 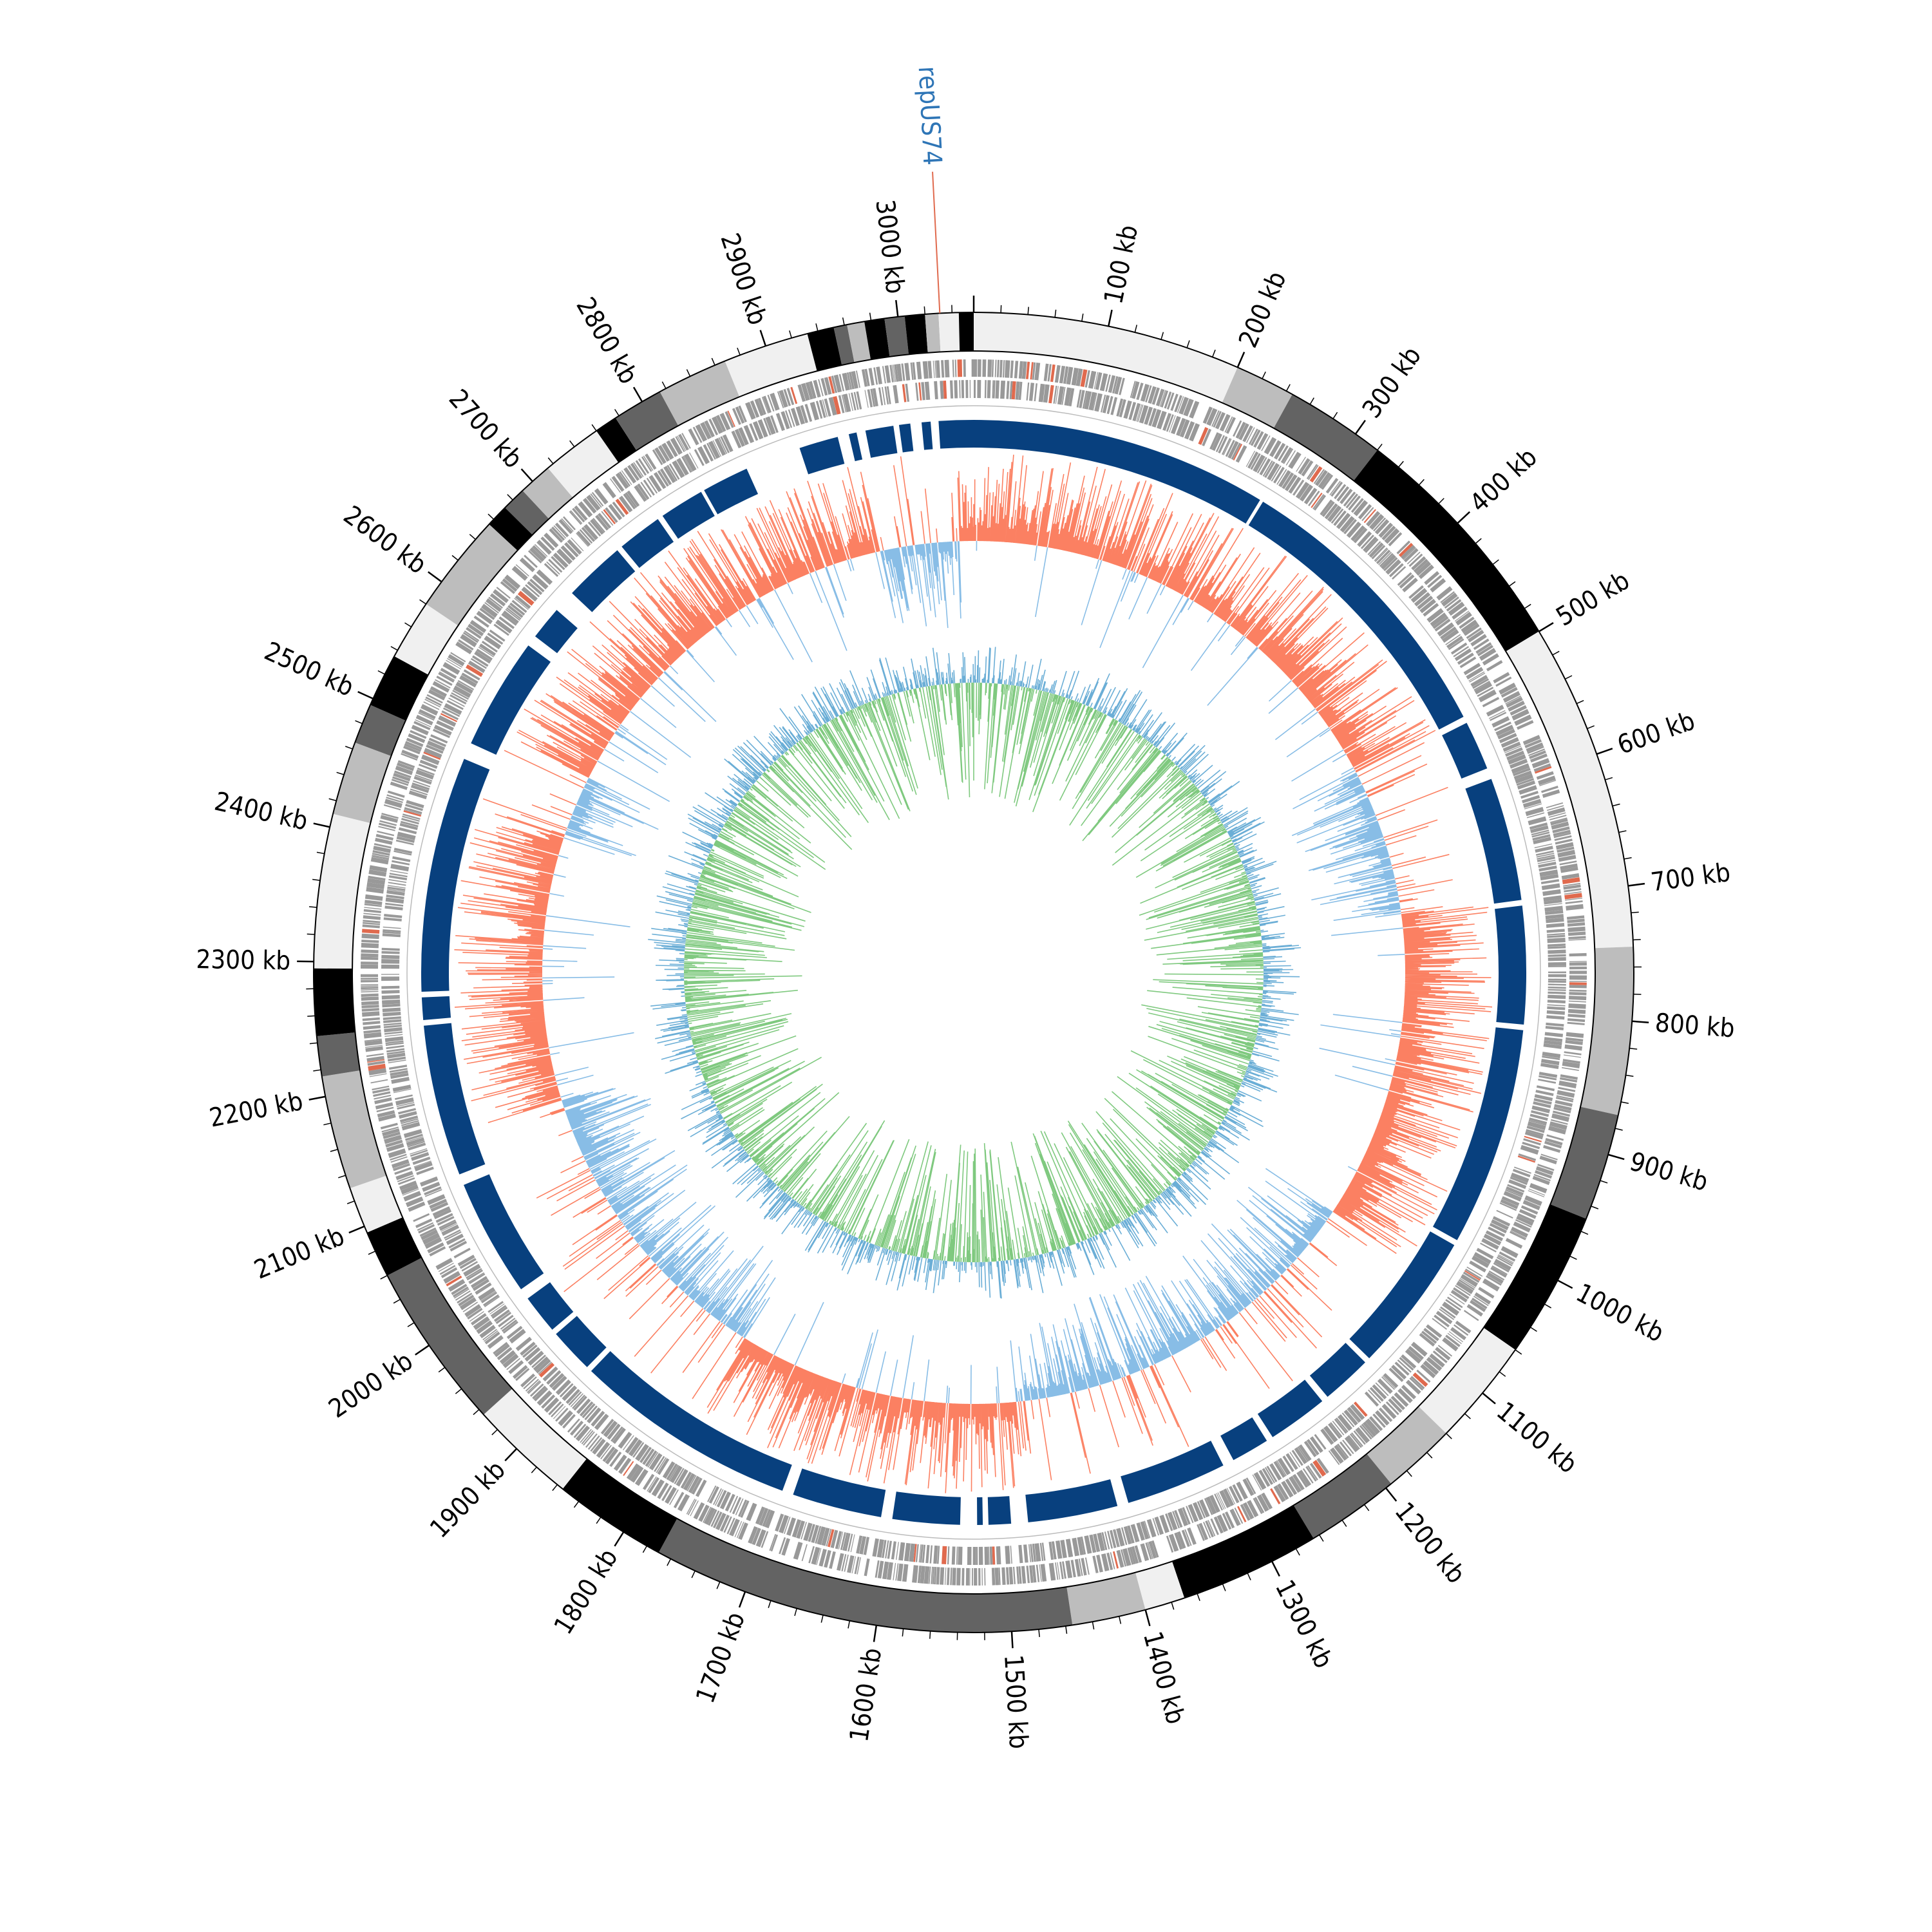 I want to click on contig-segment, so click(x=583, y=464).